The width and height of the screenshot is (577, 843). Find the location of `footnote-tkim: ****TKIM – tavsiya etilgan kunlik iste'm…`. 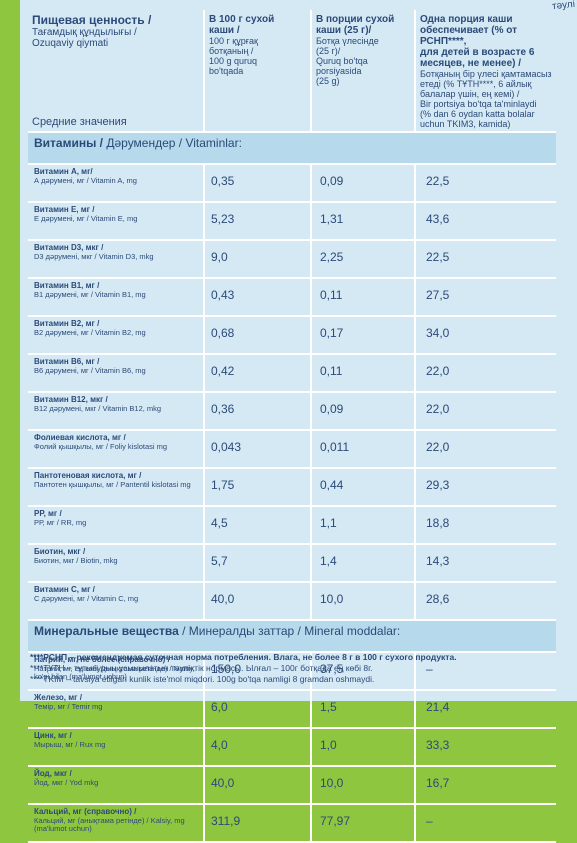

footnote-tkim: ****TKIM – tavsiya etilgan kunlik iste'm… is located at coordinates (202, 679).